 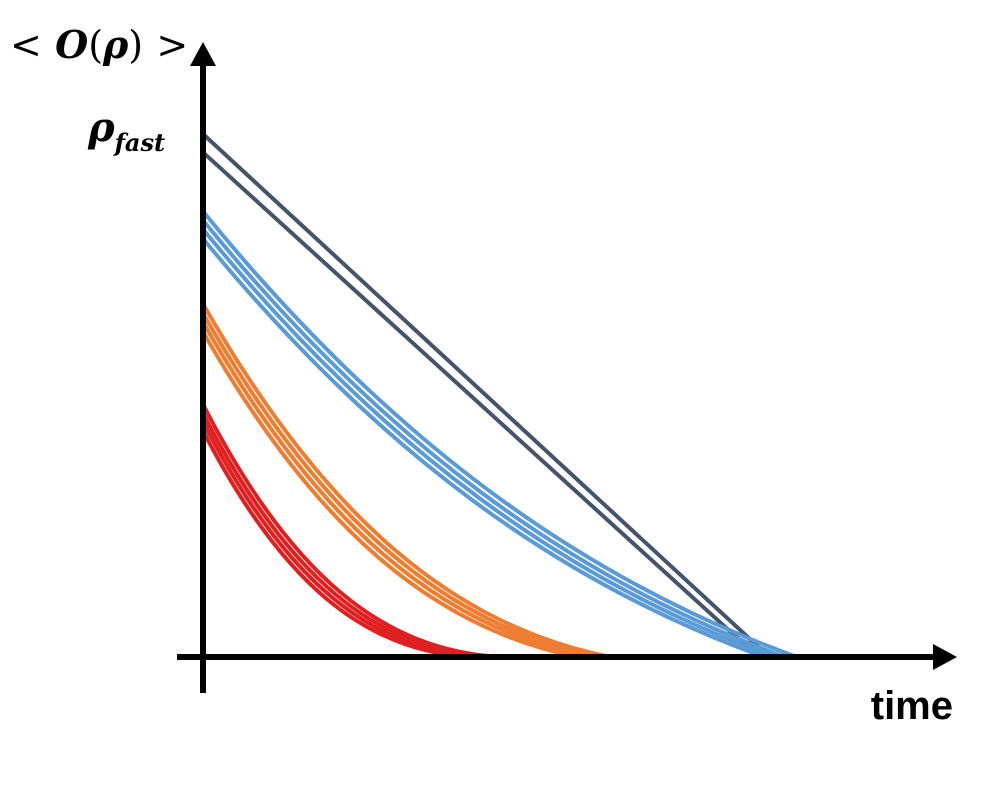 I want to click on rho-symbol: ρ, so click(x=101, y=127).